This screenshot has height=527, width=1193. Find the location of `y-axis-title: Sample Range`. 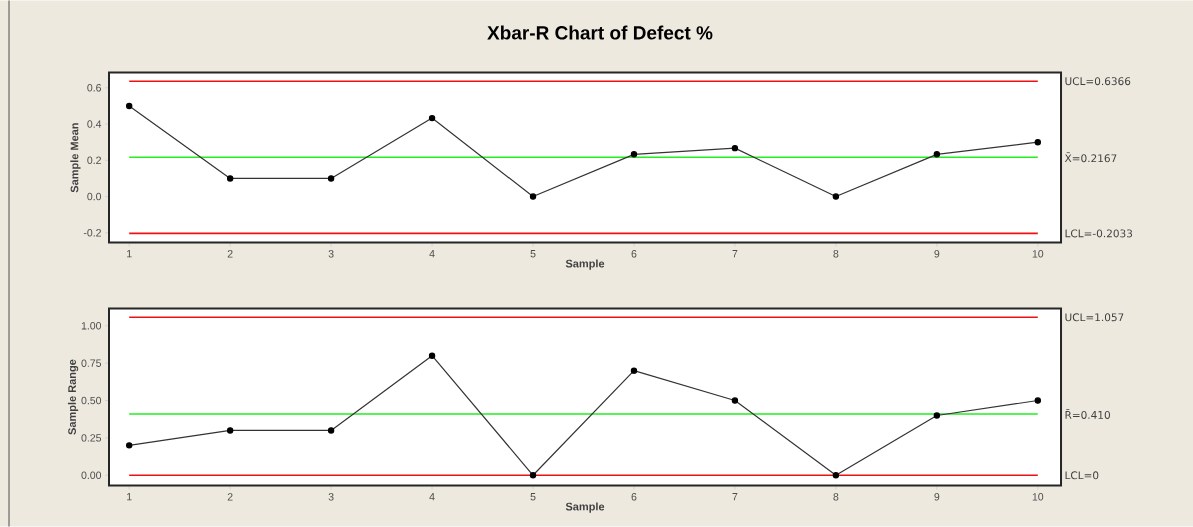

y-axis-title: Sample Range is located at coordinates (73, 397).